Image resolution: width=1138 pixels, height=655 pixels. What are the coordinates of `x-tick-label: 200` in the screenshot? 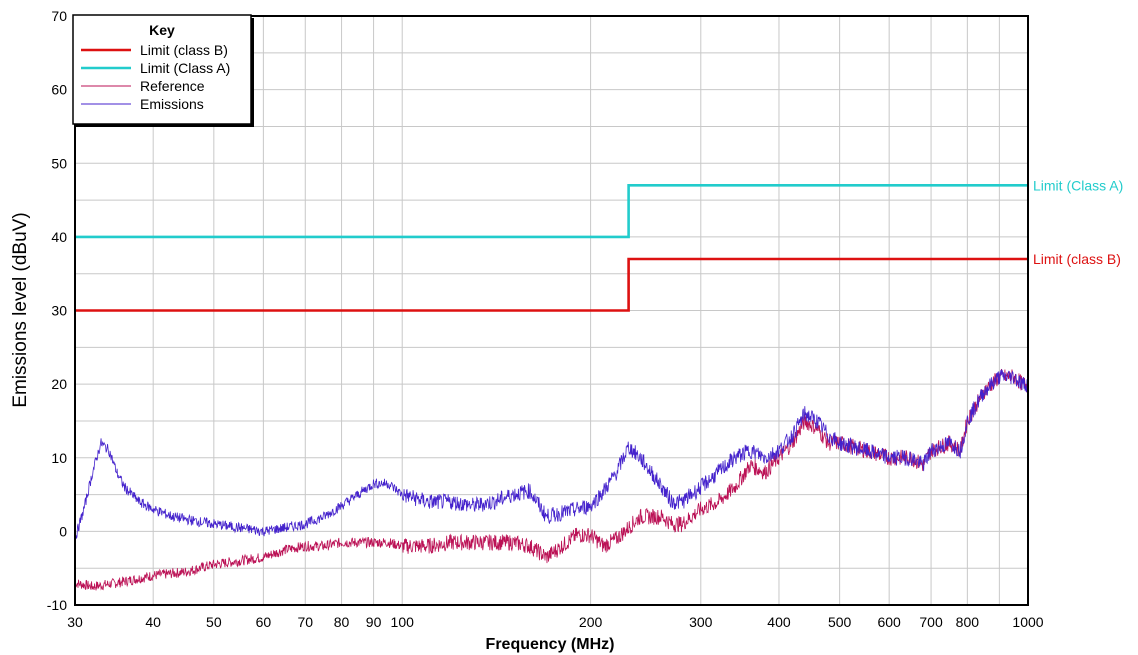 It's located at (591, 622).